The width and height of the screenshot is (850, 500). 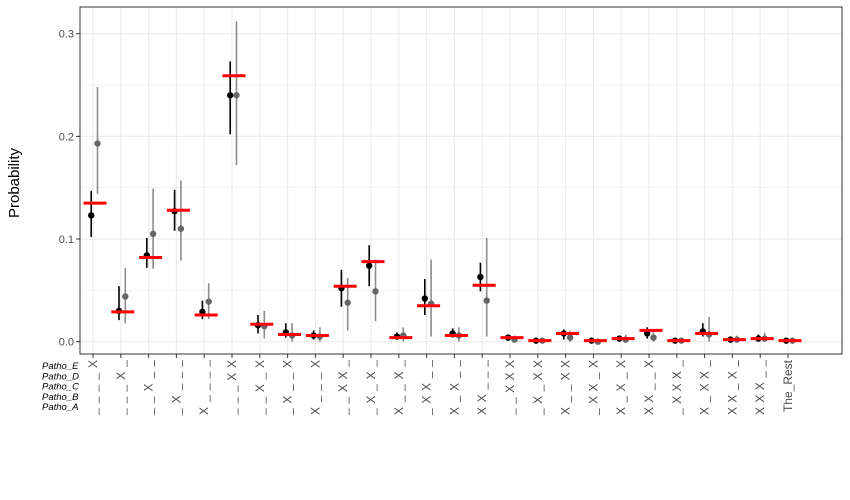 What do you see at coordinates (482, 387) in the screenshot?
I see `x-tick-label: XX___` at bounding box center [482, 387].